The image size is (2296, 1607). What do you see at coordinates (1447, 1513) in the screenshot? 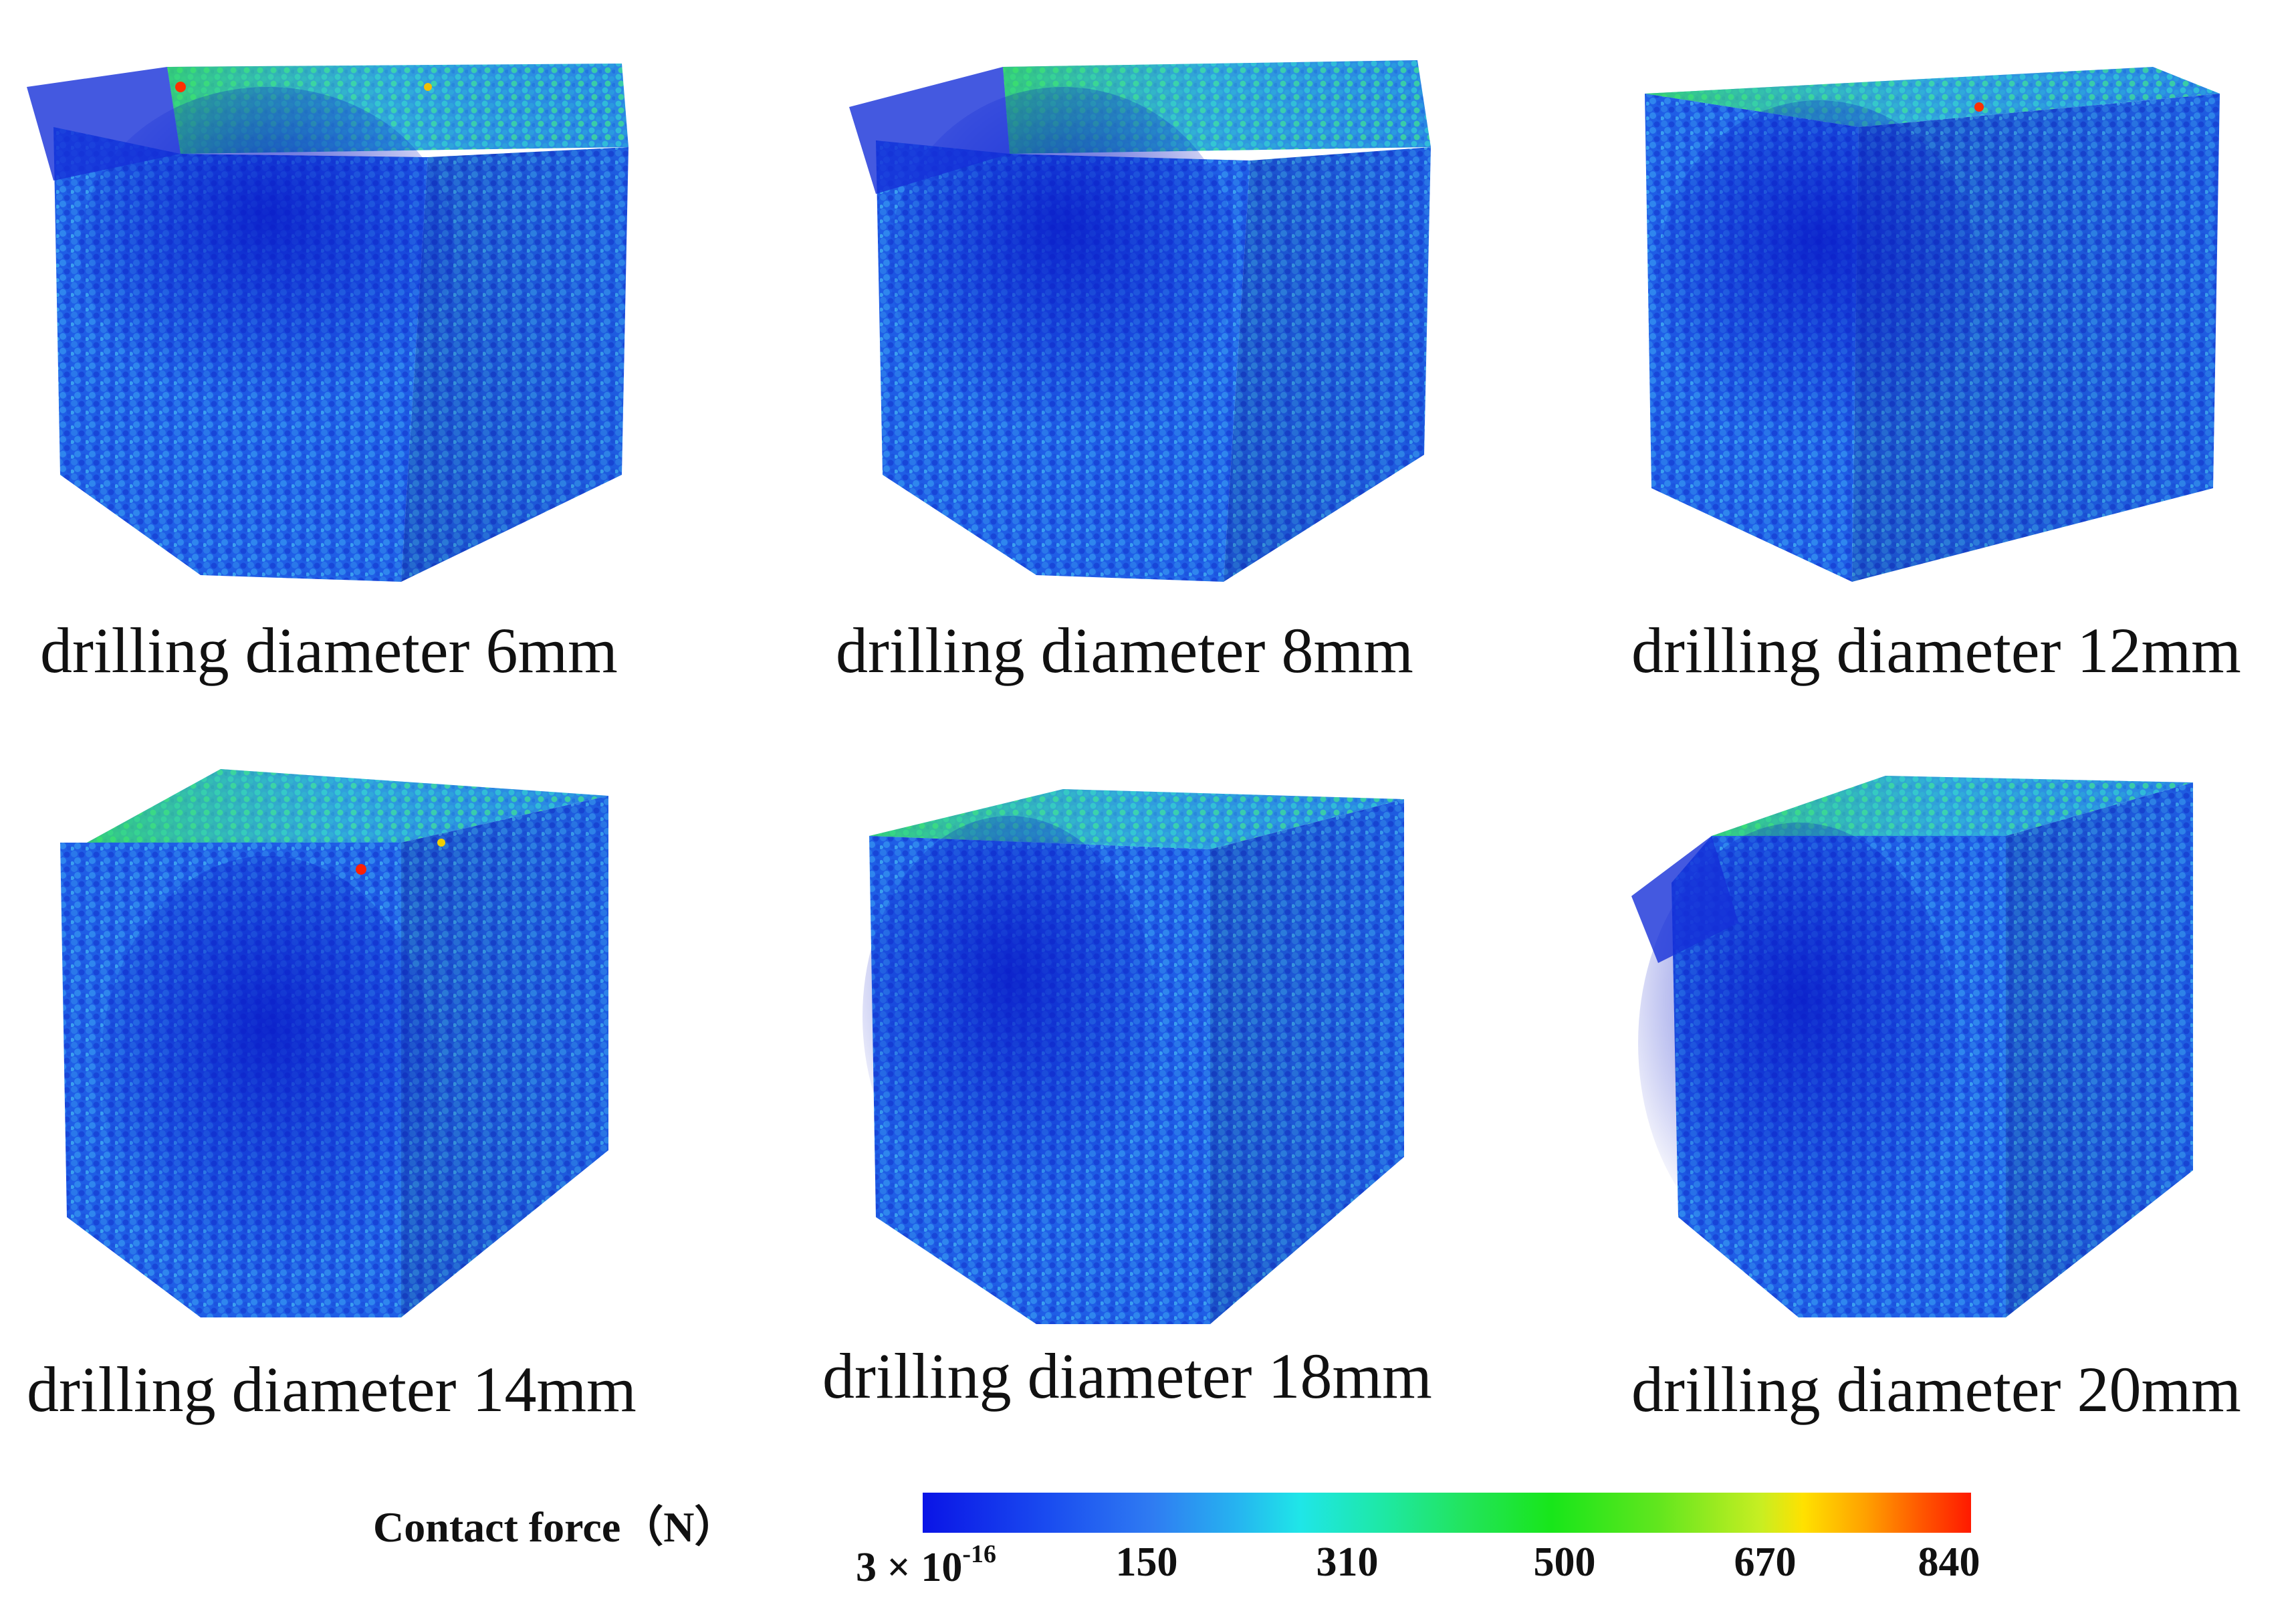
I see `contact-force-colorbar` at bounding box center [1447, 1513].